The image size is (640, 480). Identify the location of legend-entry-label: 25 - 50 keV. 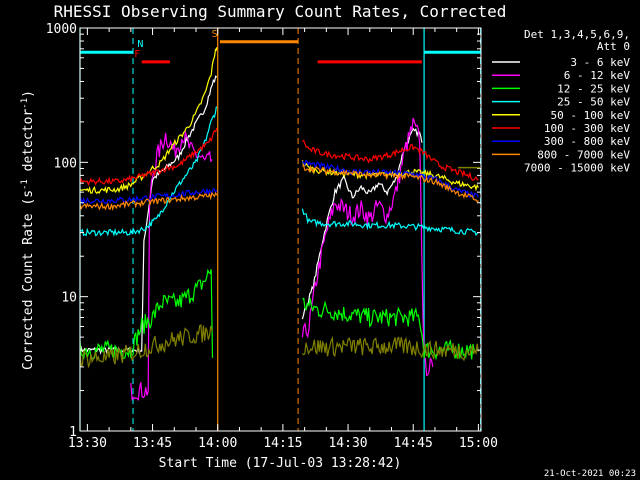
(593, 102).